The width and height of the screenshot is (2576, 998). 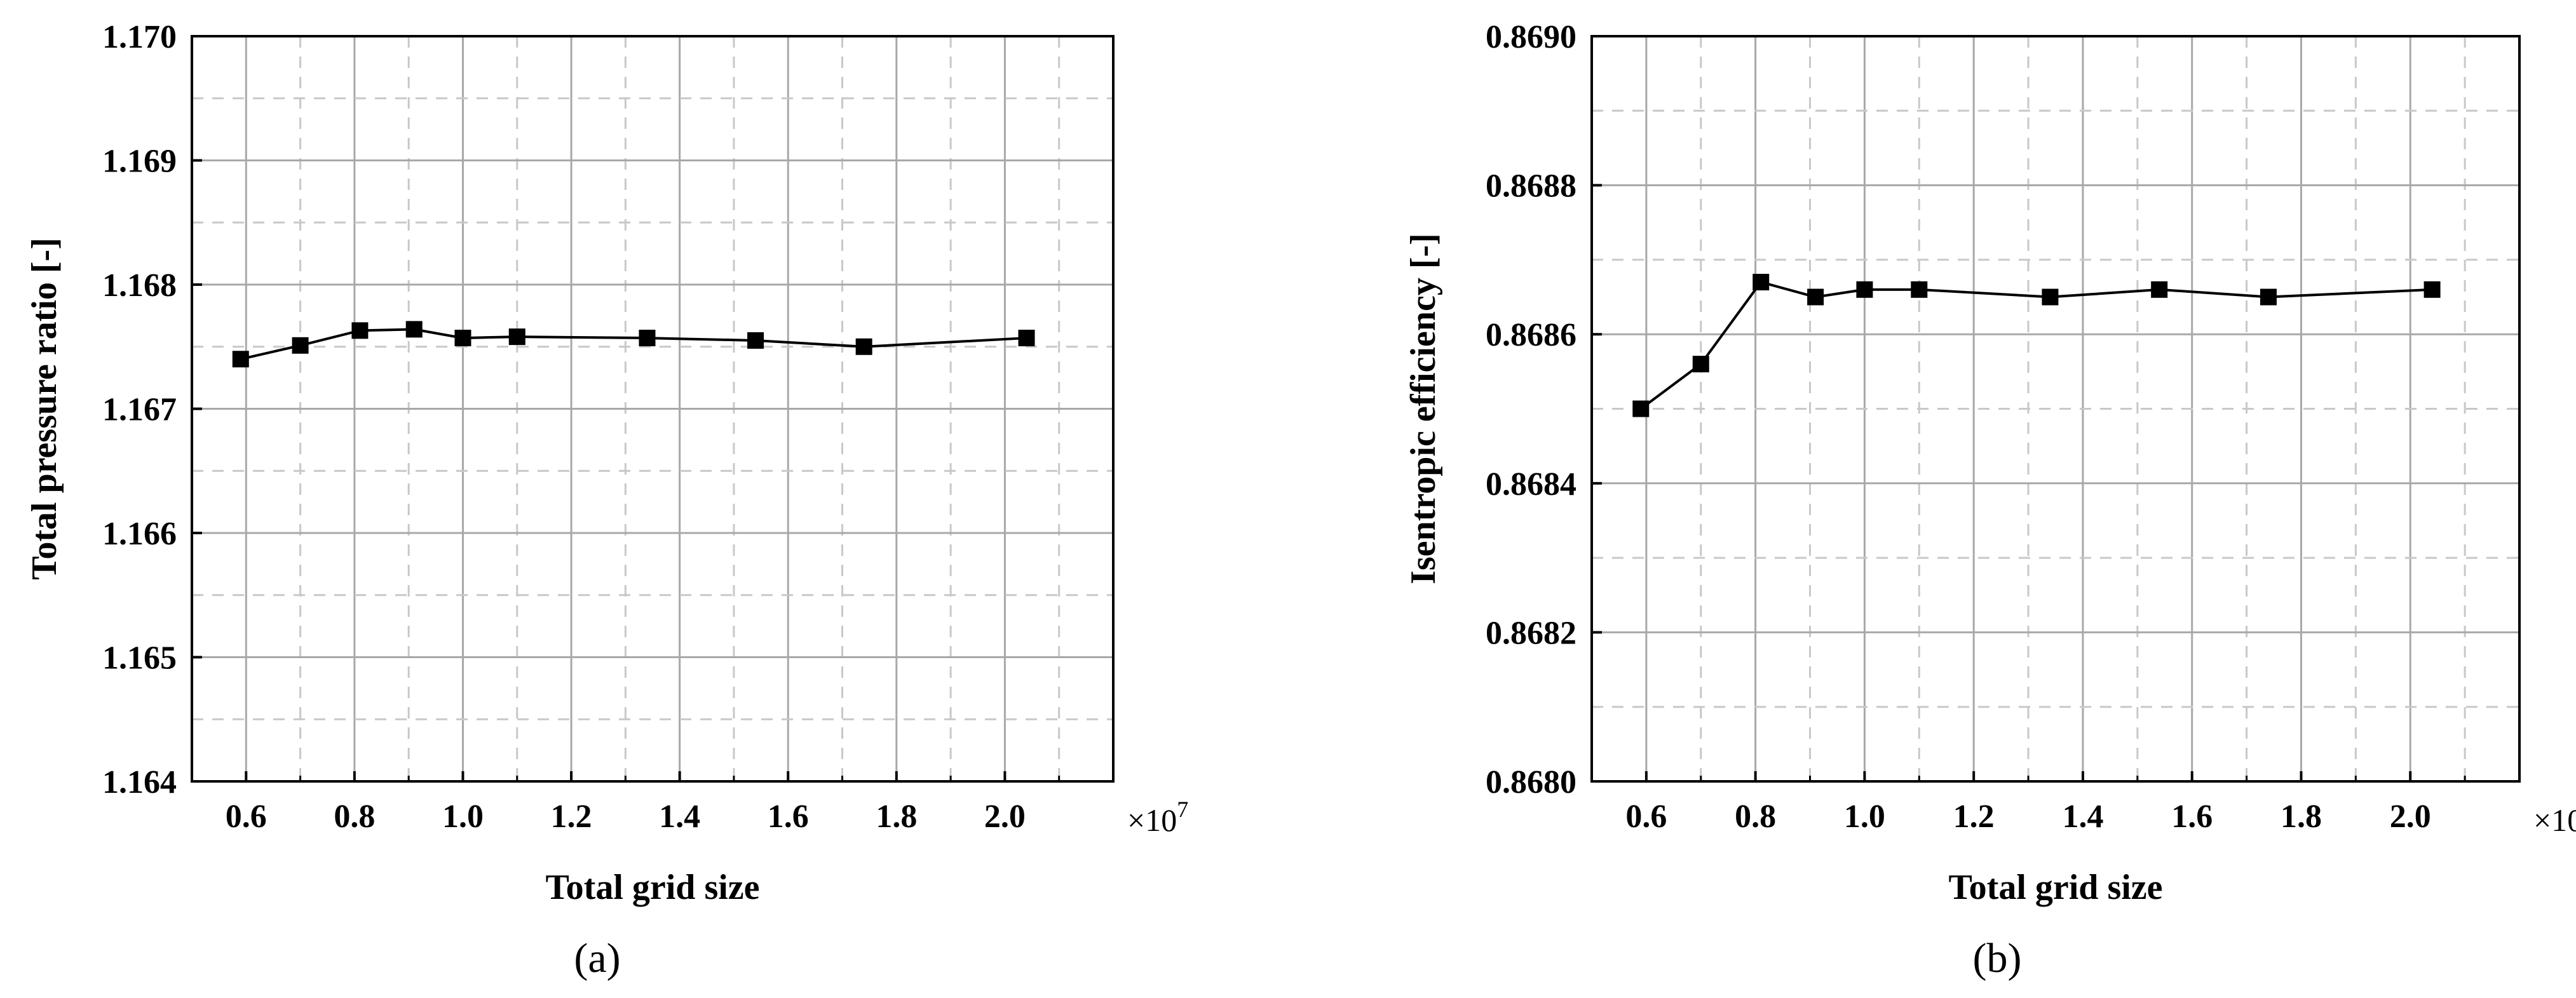 I want to click on y-tick-label: 0.8688, so click(x=1531, y=186).